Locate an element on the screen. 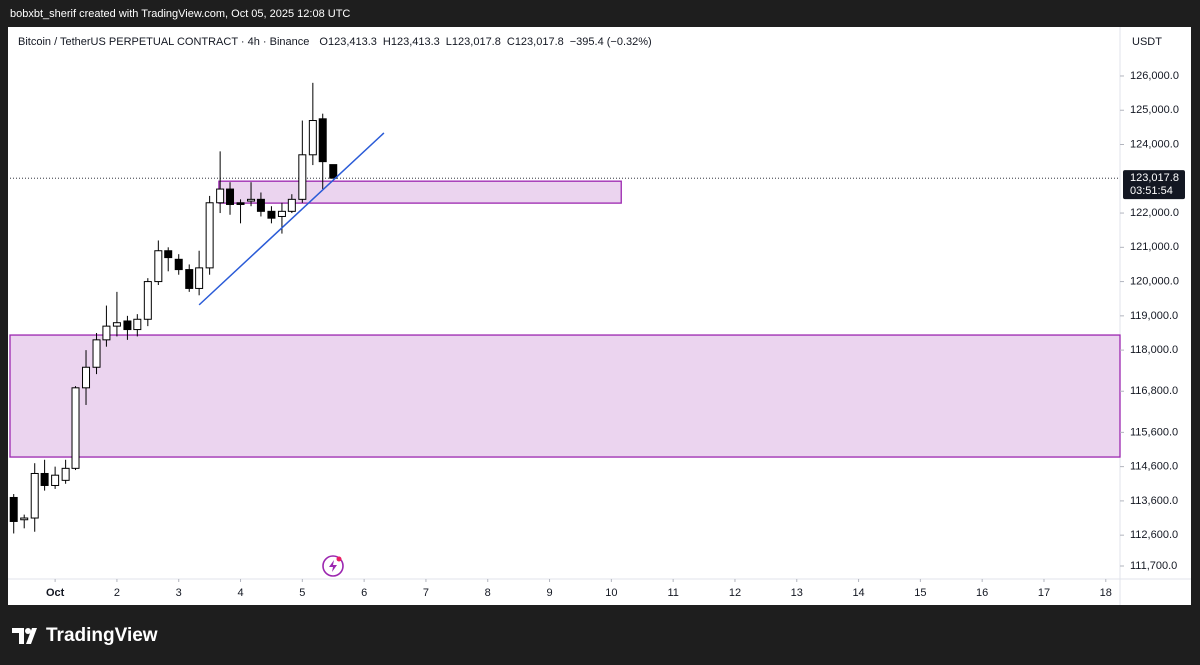 The width and height of the screenshot is (1200, 665). y-tick-label: 125,000.0 is located at coordinates (1154, 110).